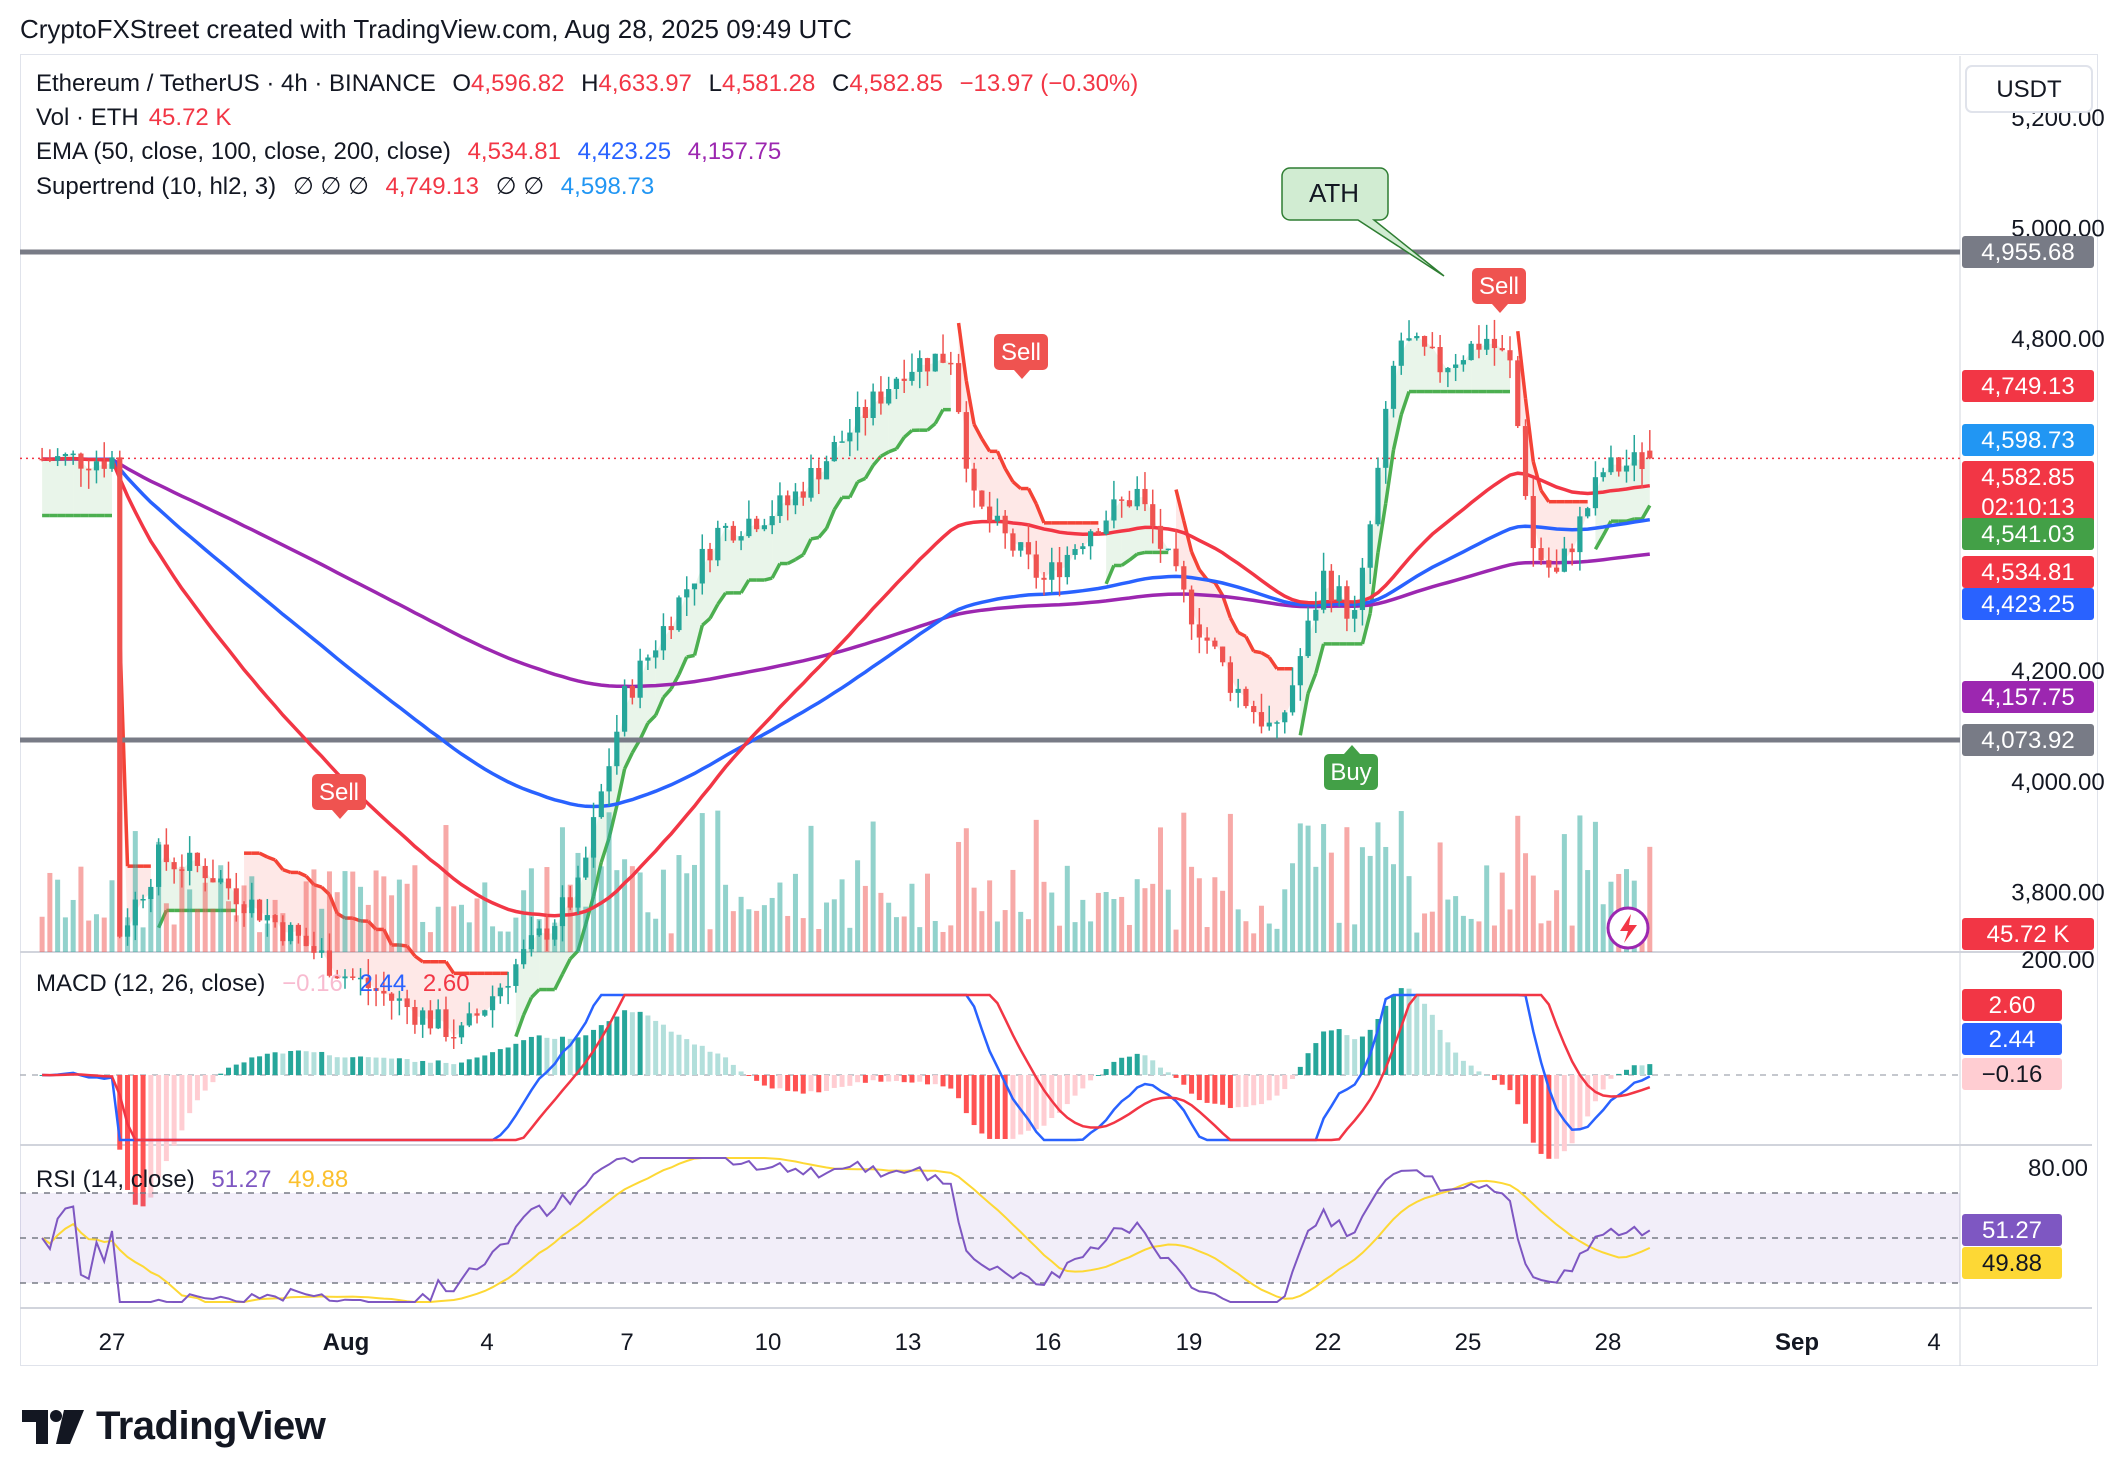 The width and height of the screenshot is (2116, 1484). What do you see at coordinates (607, 186) in the screenshot?
I see `legend-st-up: 4,598.73` at bounding box center [607, 186].